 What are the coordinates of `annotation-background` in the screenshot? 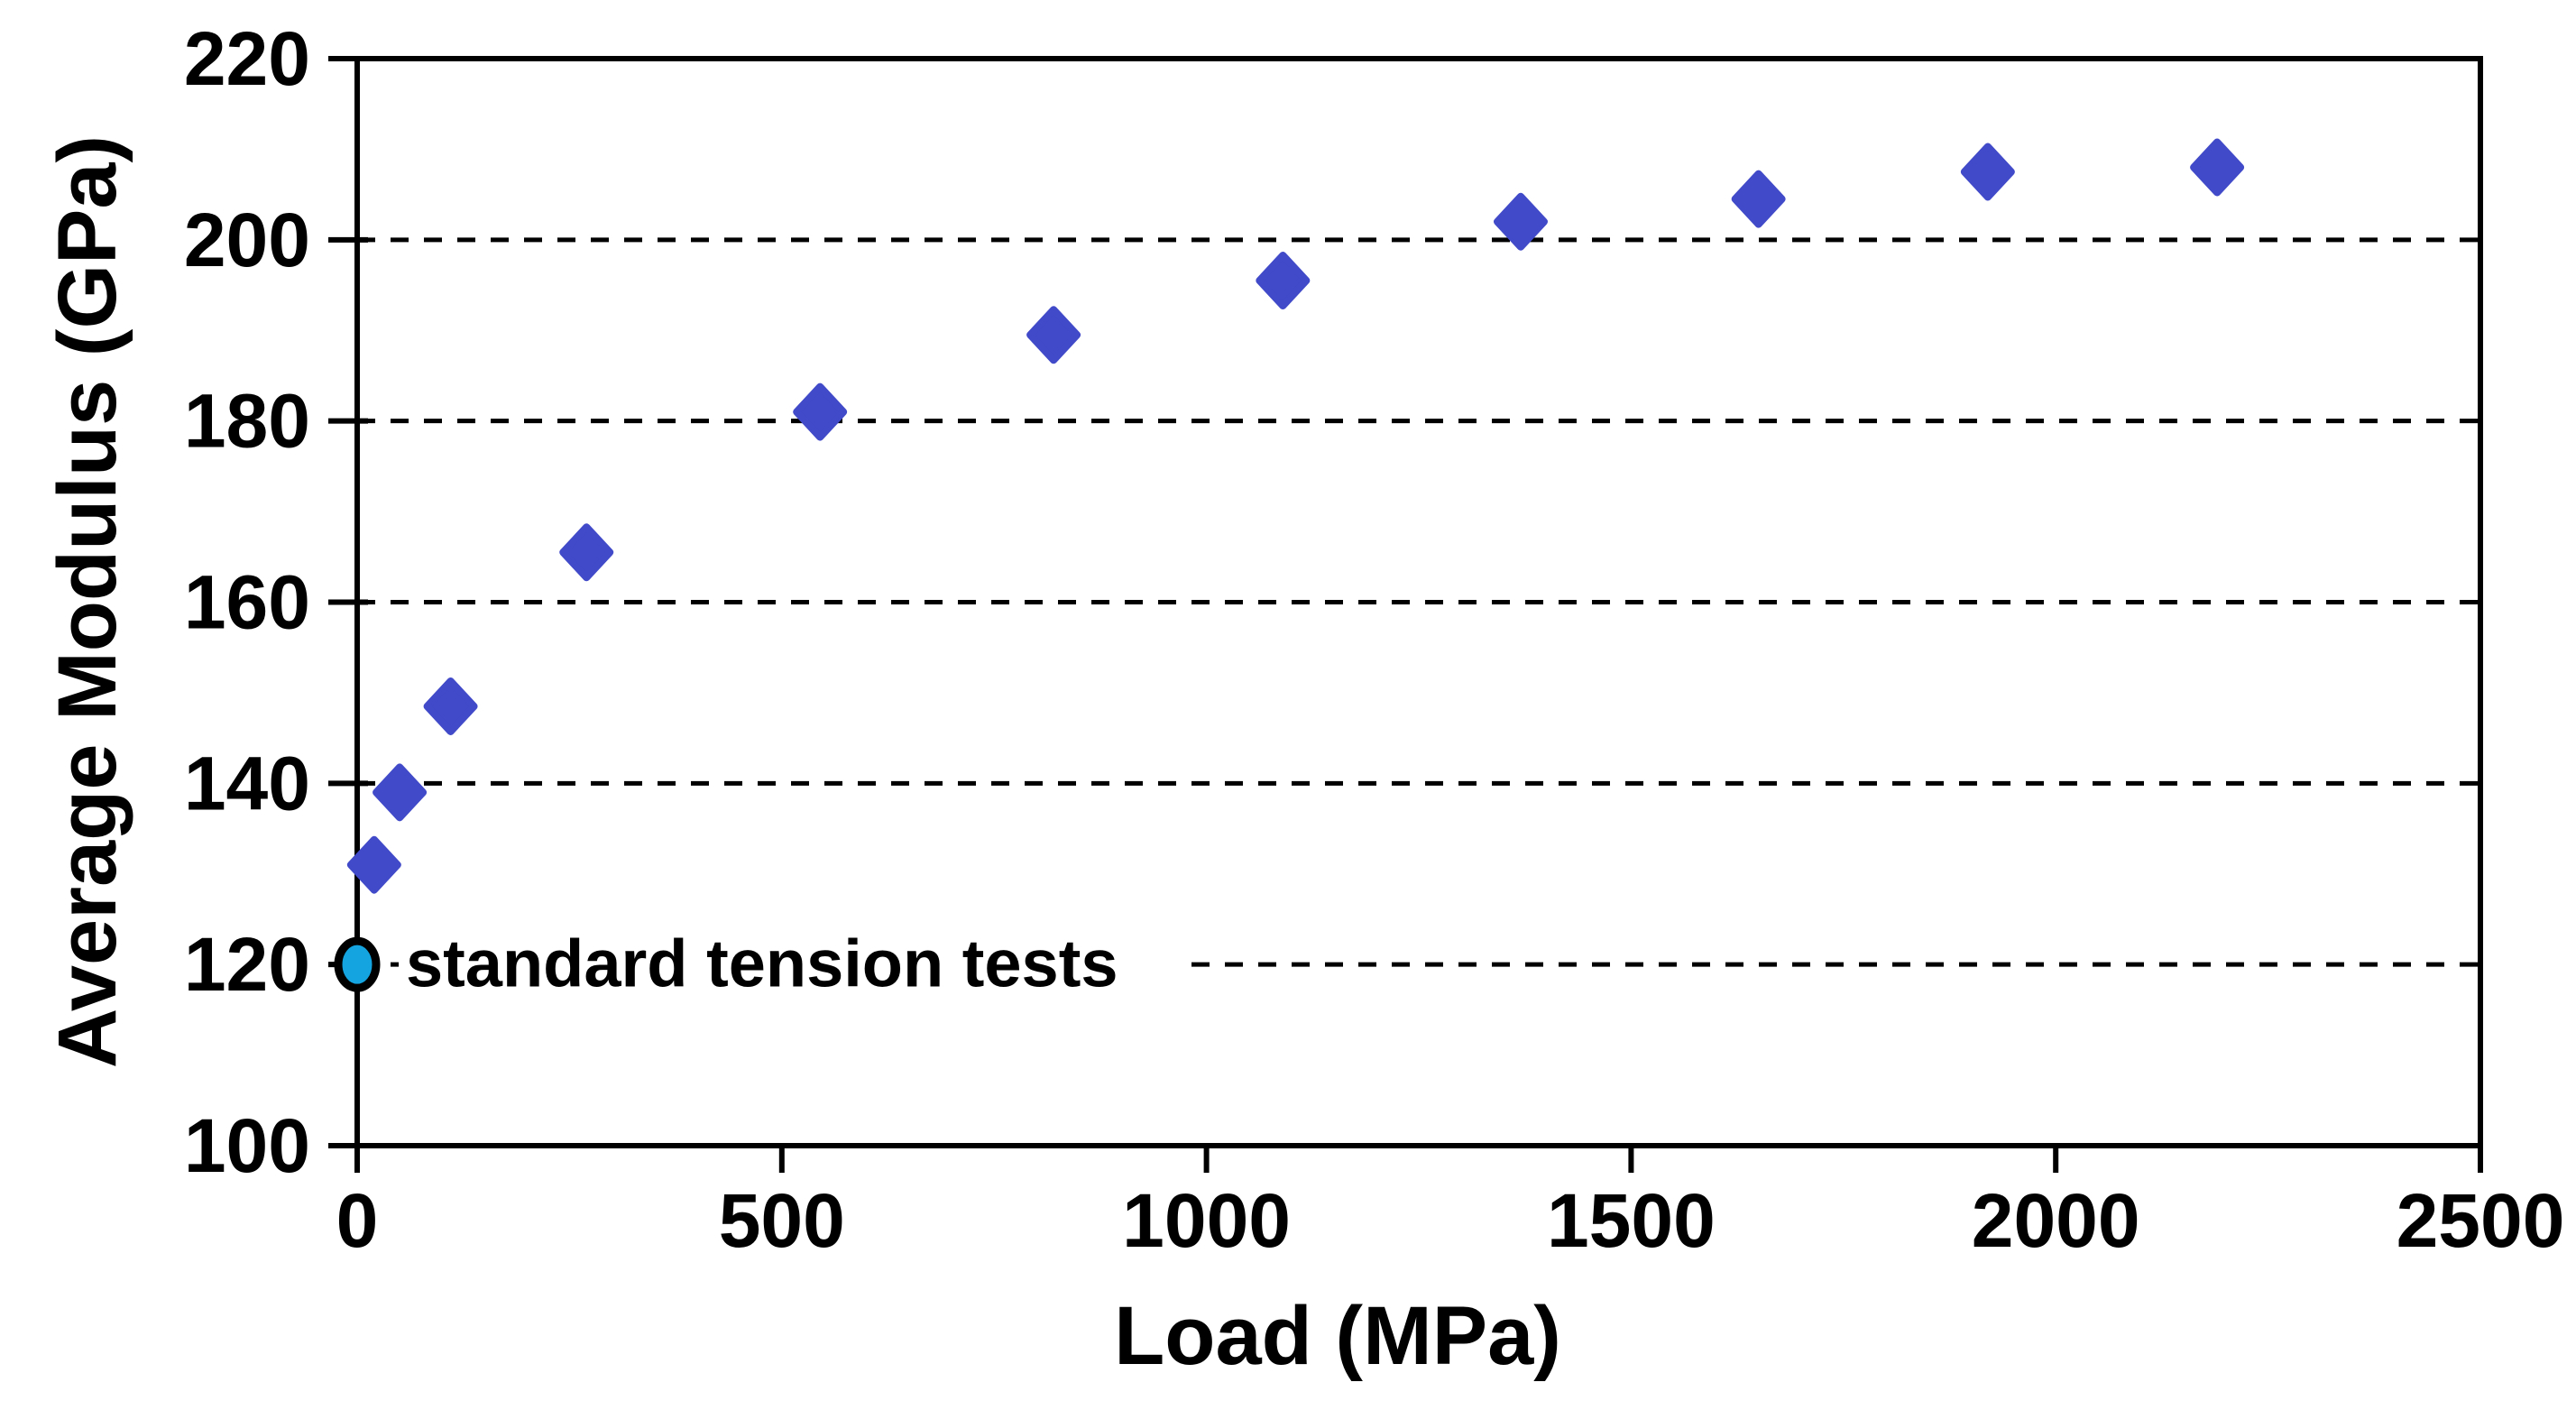 It's located at (793, 962).